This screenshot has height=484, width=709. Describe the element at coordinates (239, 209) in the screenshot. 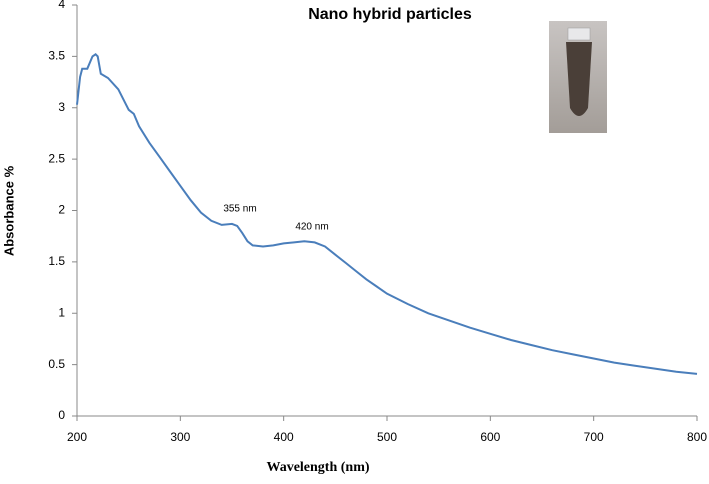

I see `annotation: 355 nm` at that location.